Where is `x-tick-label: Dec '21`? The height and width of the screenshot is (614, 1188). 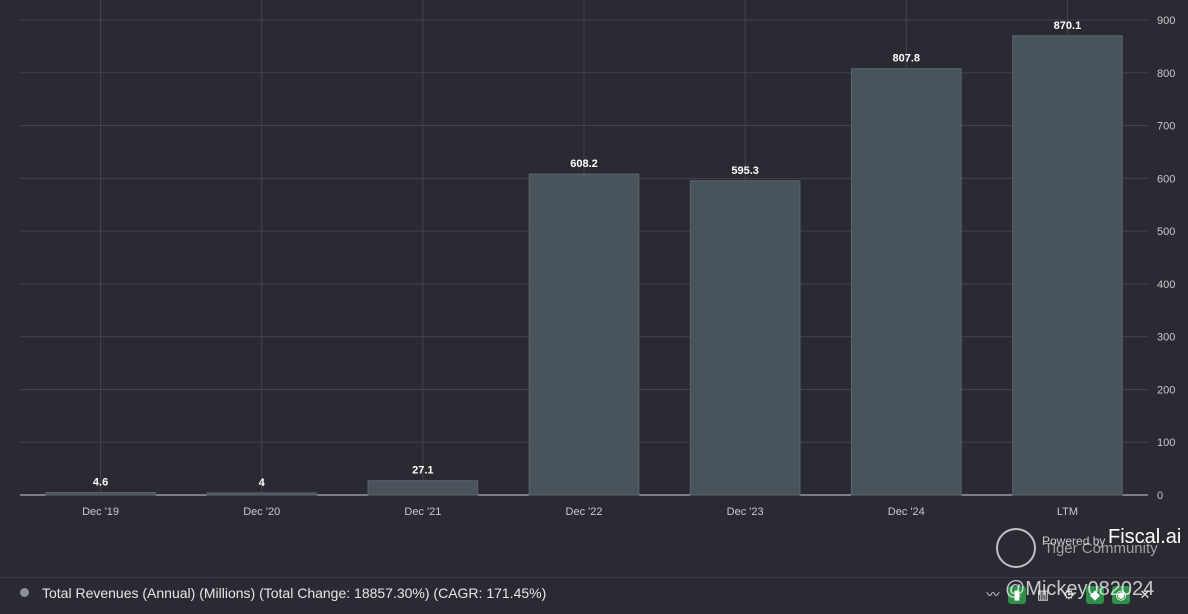
x-tick-label: Dec '21 is located at coordinates (422, 512).